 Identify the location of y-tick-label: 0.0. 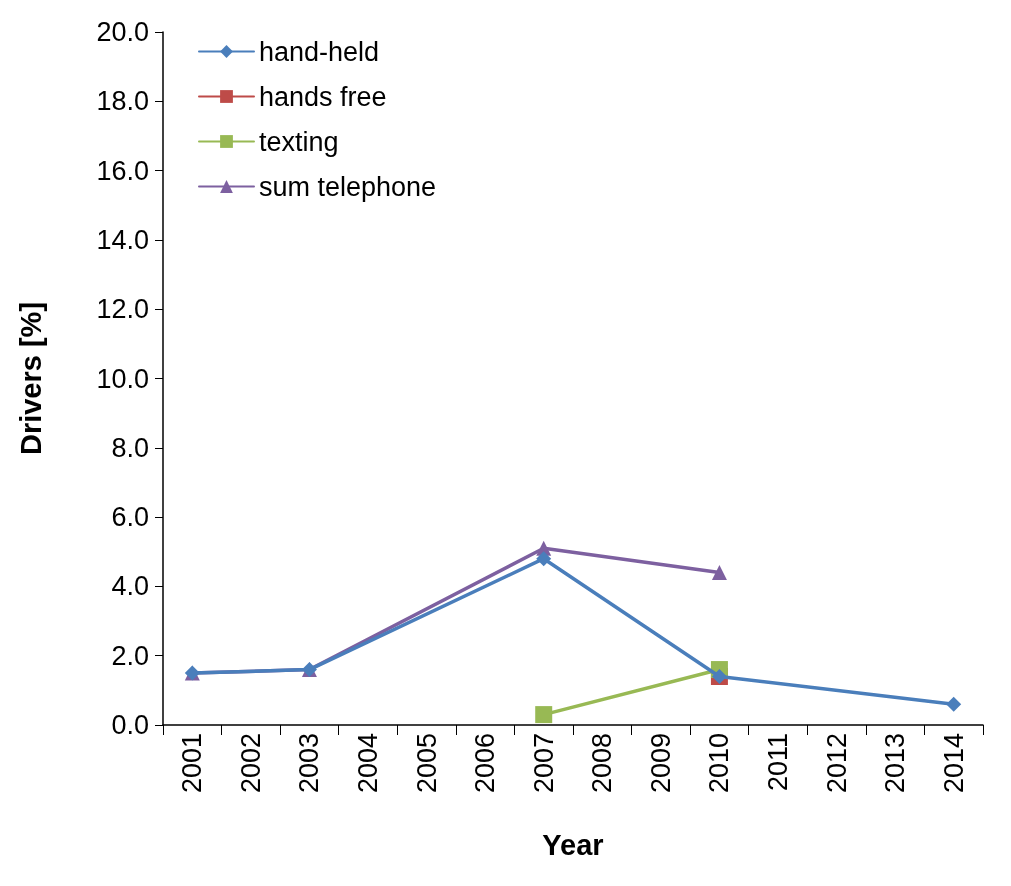
(130, 725).